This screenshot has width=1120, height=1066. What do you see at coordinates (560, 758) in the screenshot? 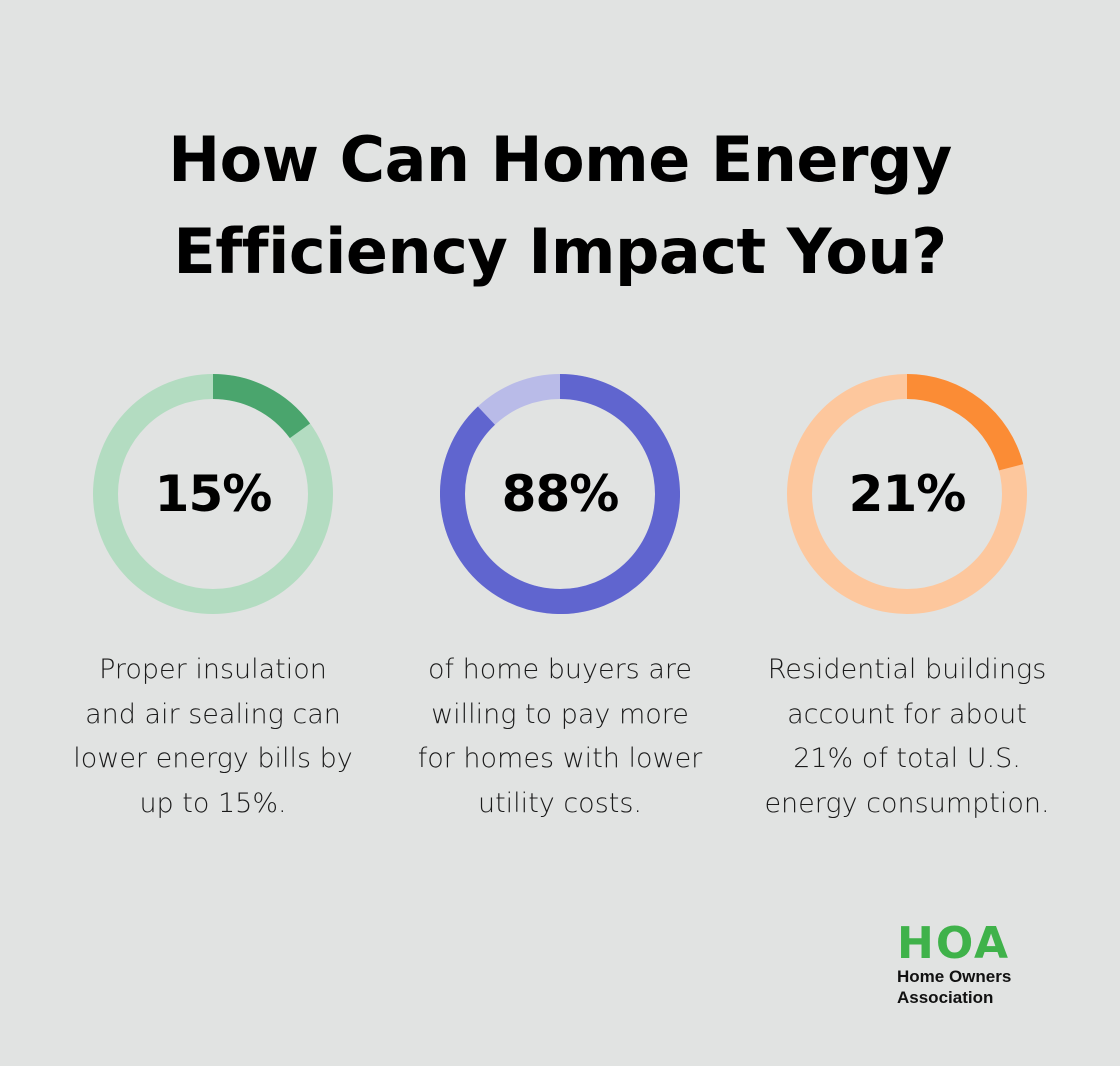
I see `stat-2-desc-line-3: for homes with lower` at bounding box center [560, 758].